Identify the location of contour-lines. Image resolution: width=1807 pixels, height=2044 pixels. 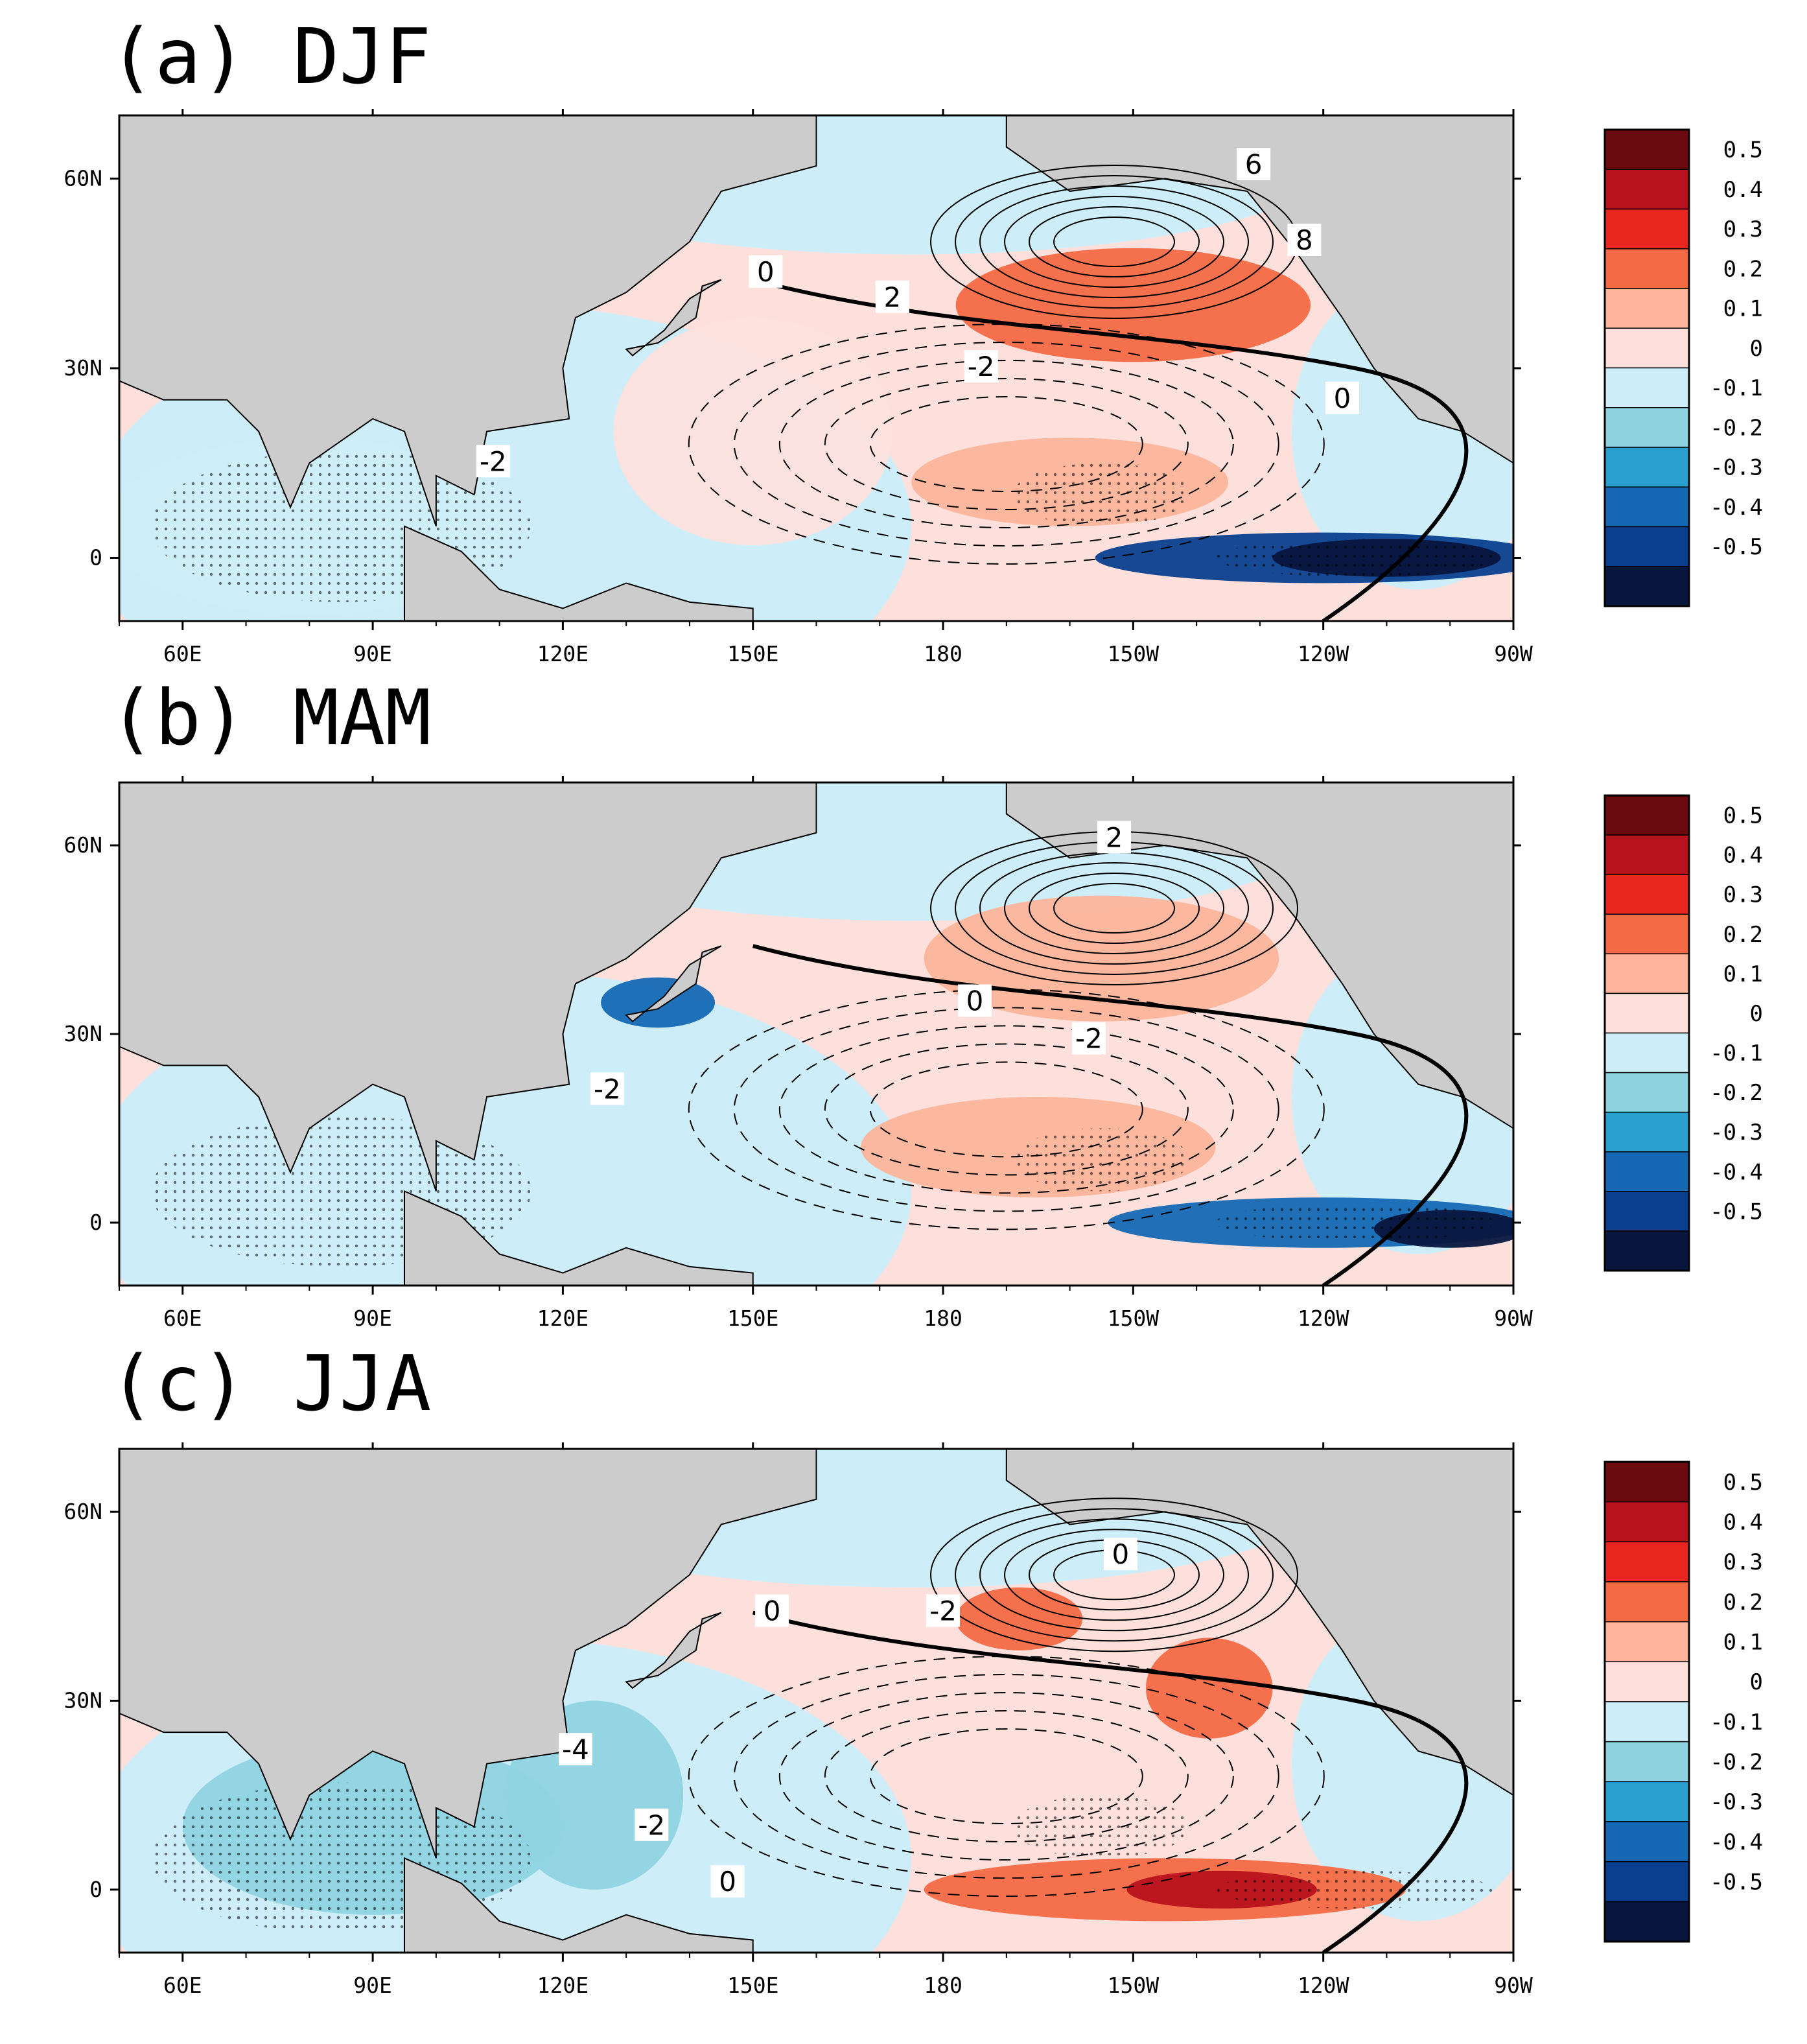
(1078, 1058).